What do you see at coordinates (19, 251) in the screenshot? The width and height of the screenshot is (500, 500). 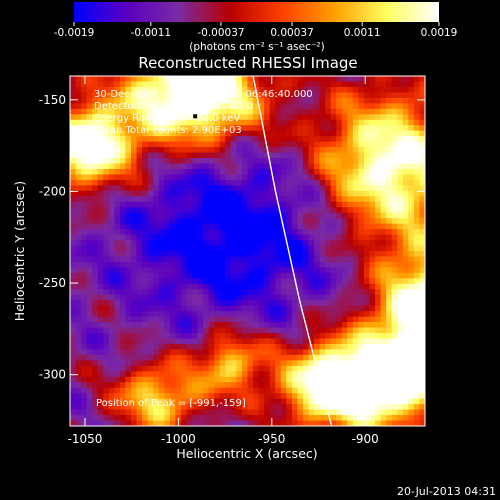 I see `y-axis-label: Heliocentric Y (arcsec)` at bounding box center [19, 251].